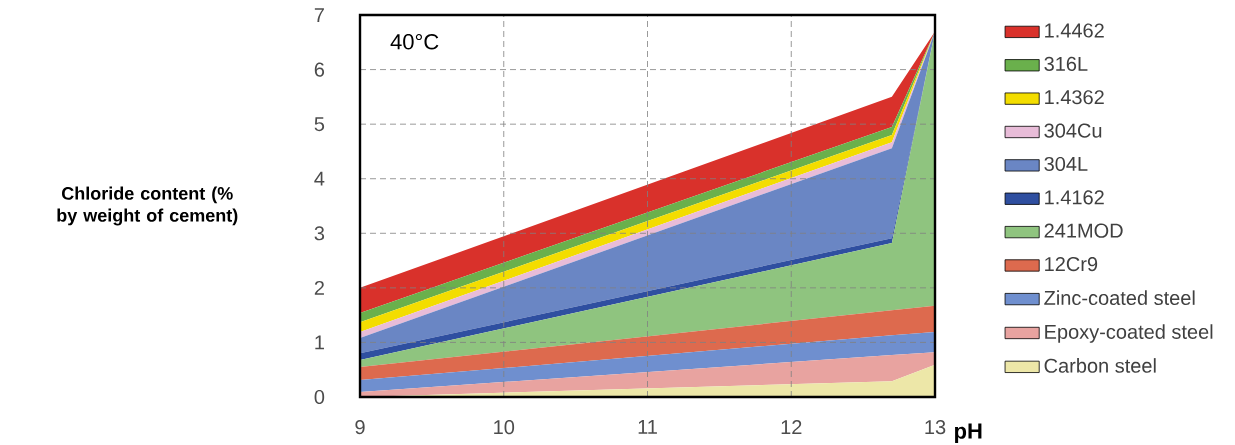 Image resolution: width=1235 pixels, height=445 pixels. I want to click on legend-label: 304L, so click(1066, 164).